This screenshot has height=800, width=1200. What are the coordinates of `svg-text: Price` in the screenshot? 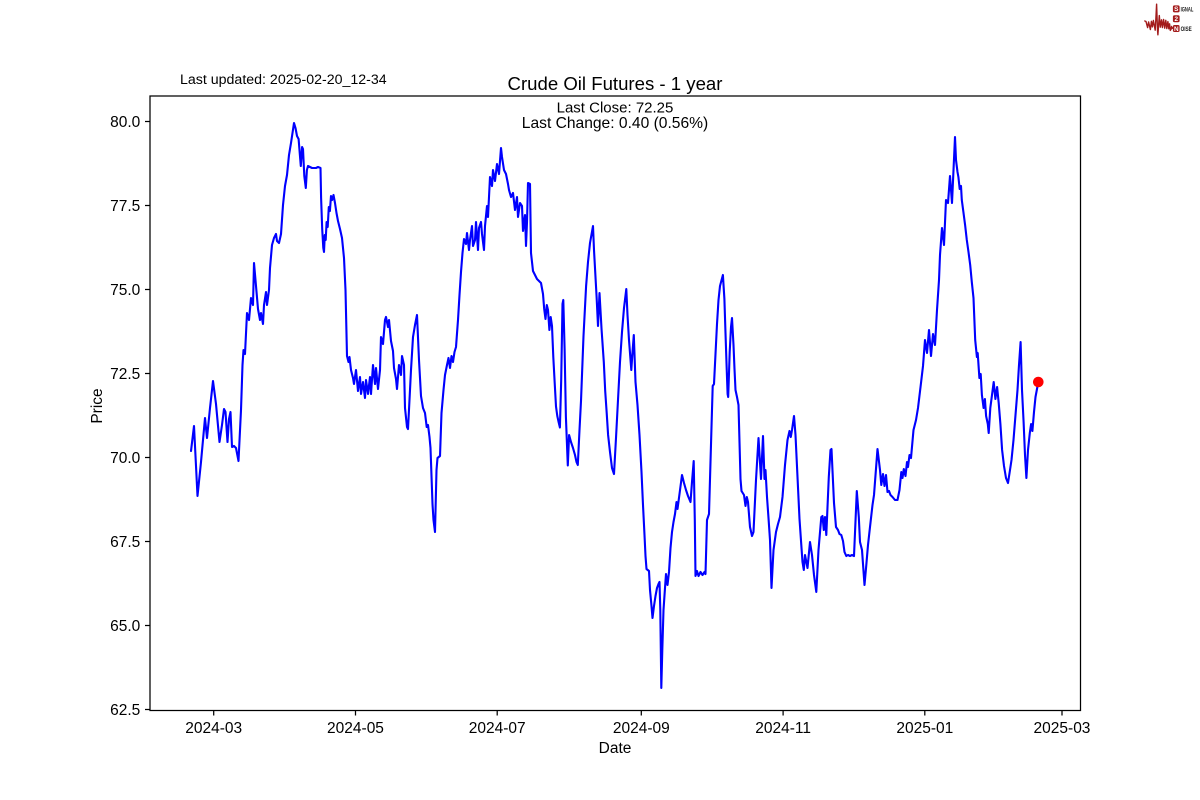 It's located at (97, 405).